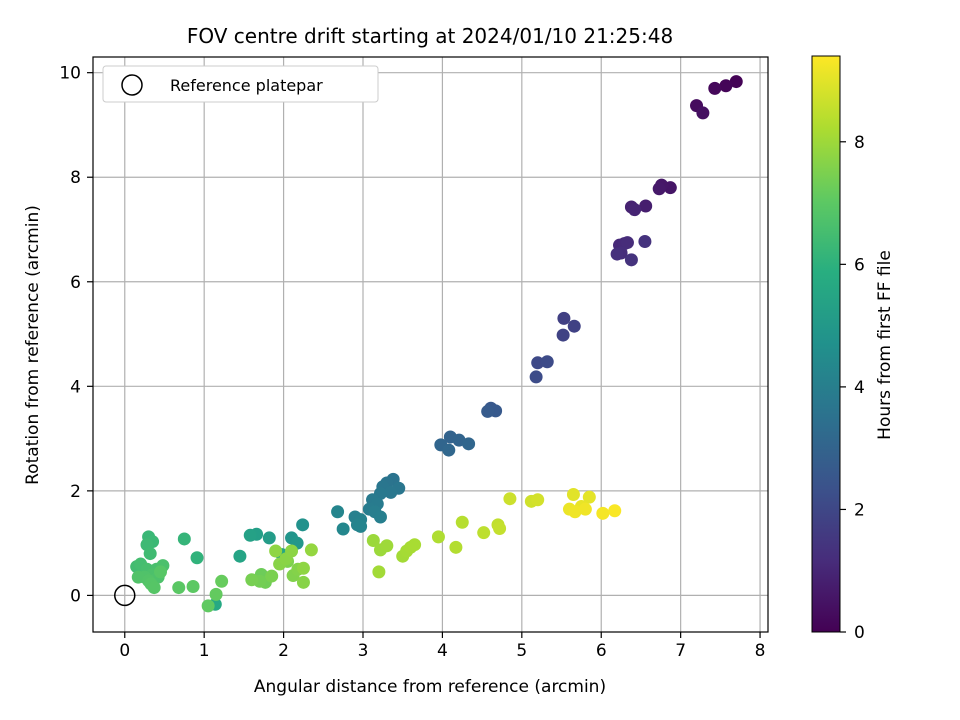 This screenshot has width=960, height=720. Describe the element at coordinates (859, 633) in the screenshot. I see `colorbar-tick-label: 0` at that location.